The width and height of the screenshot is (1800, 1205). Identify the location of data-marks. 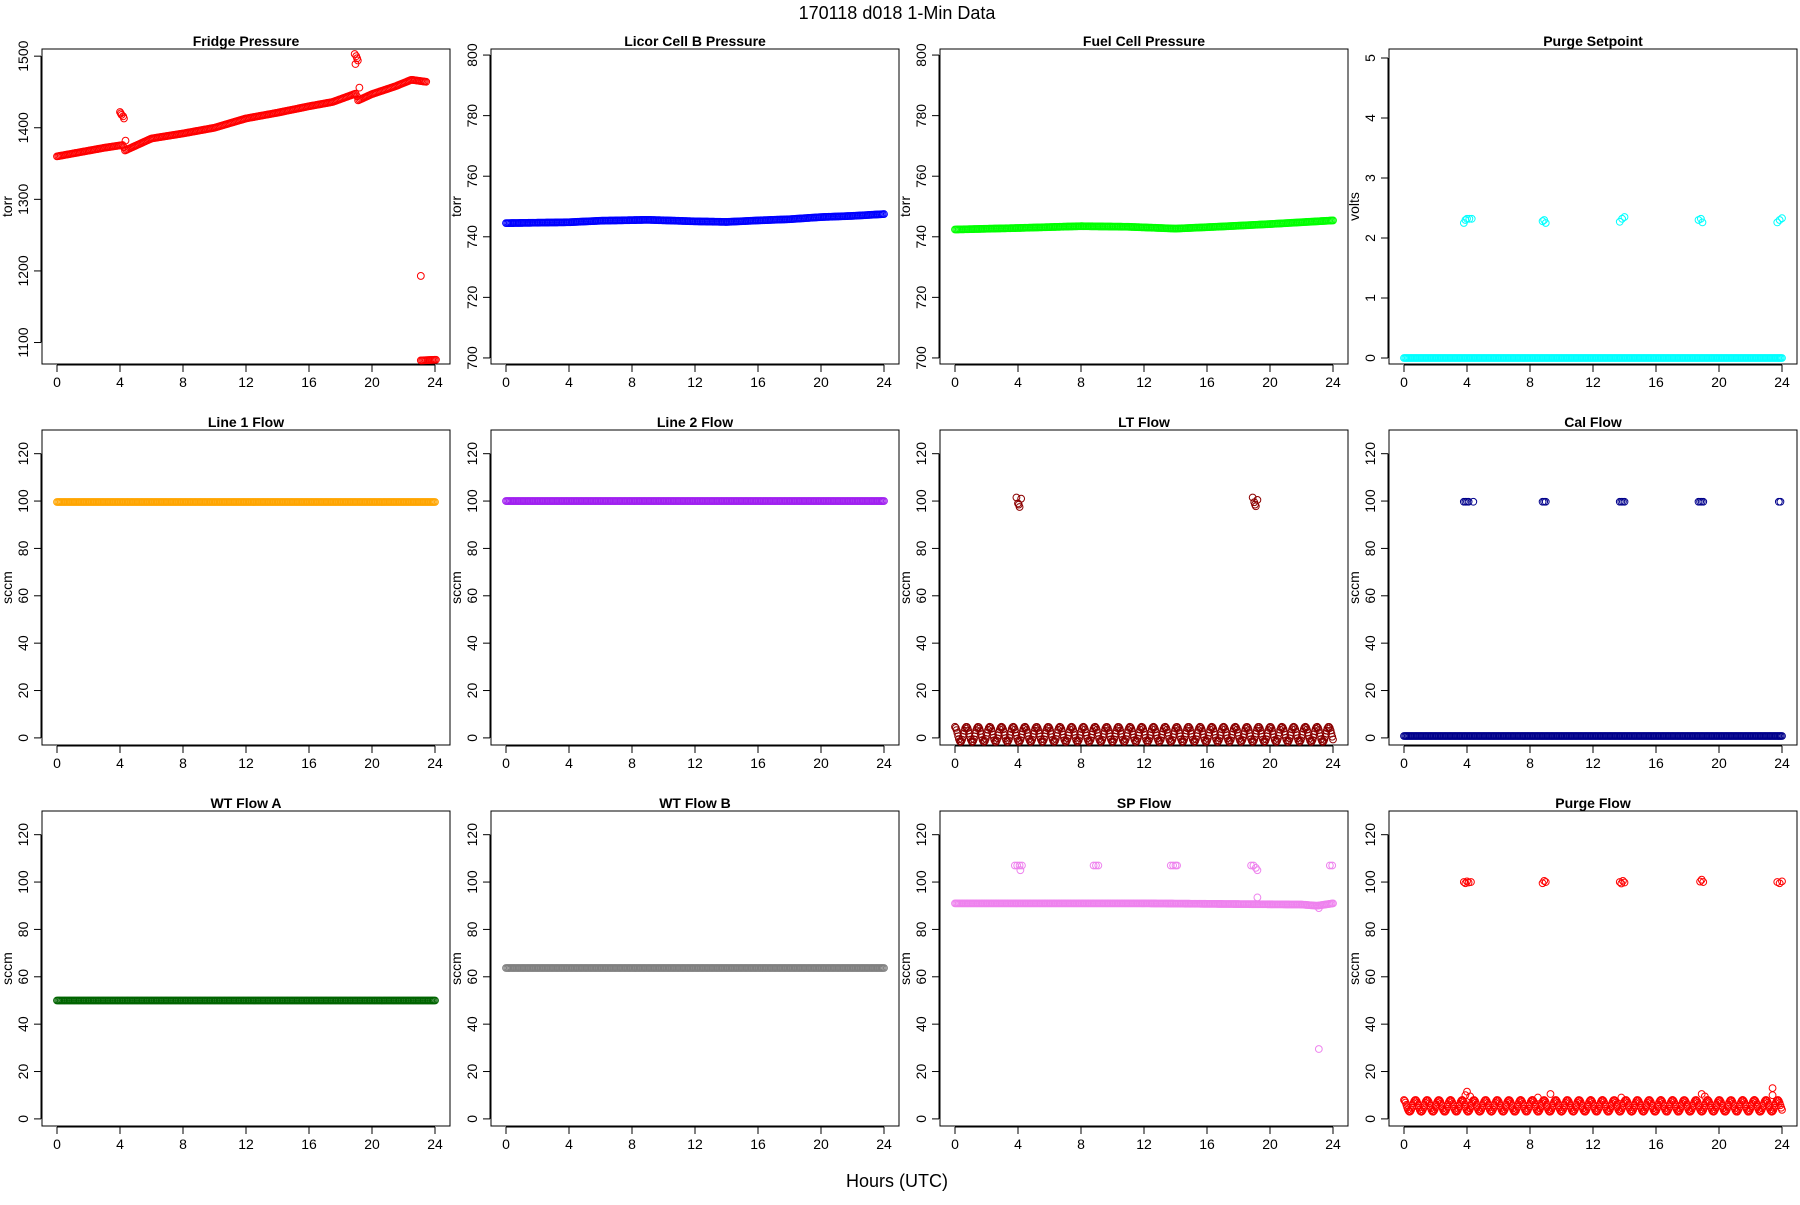
(1593, 618).